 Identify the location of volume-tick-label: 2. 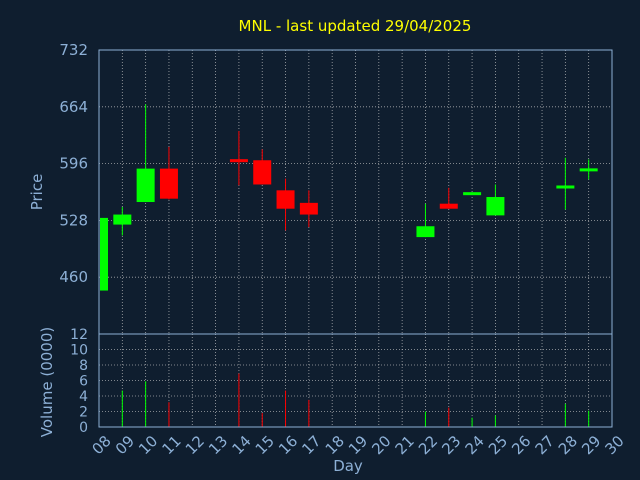
(83, 413).